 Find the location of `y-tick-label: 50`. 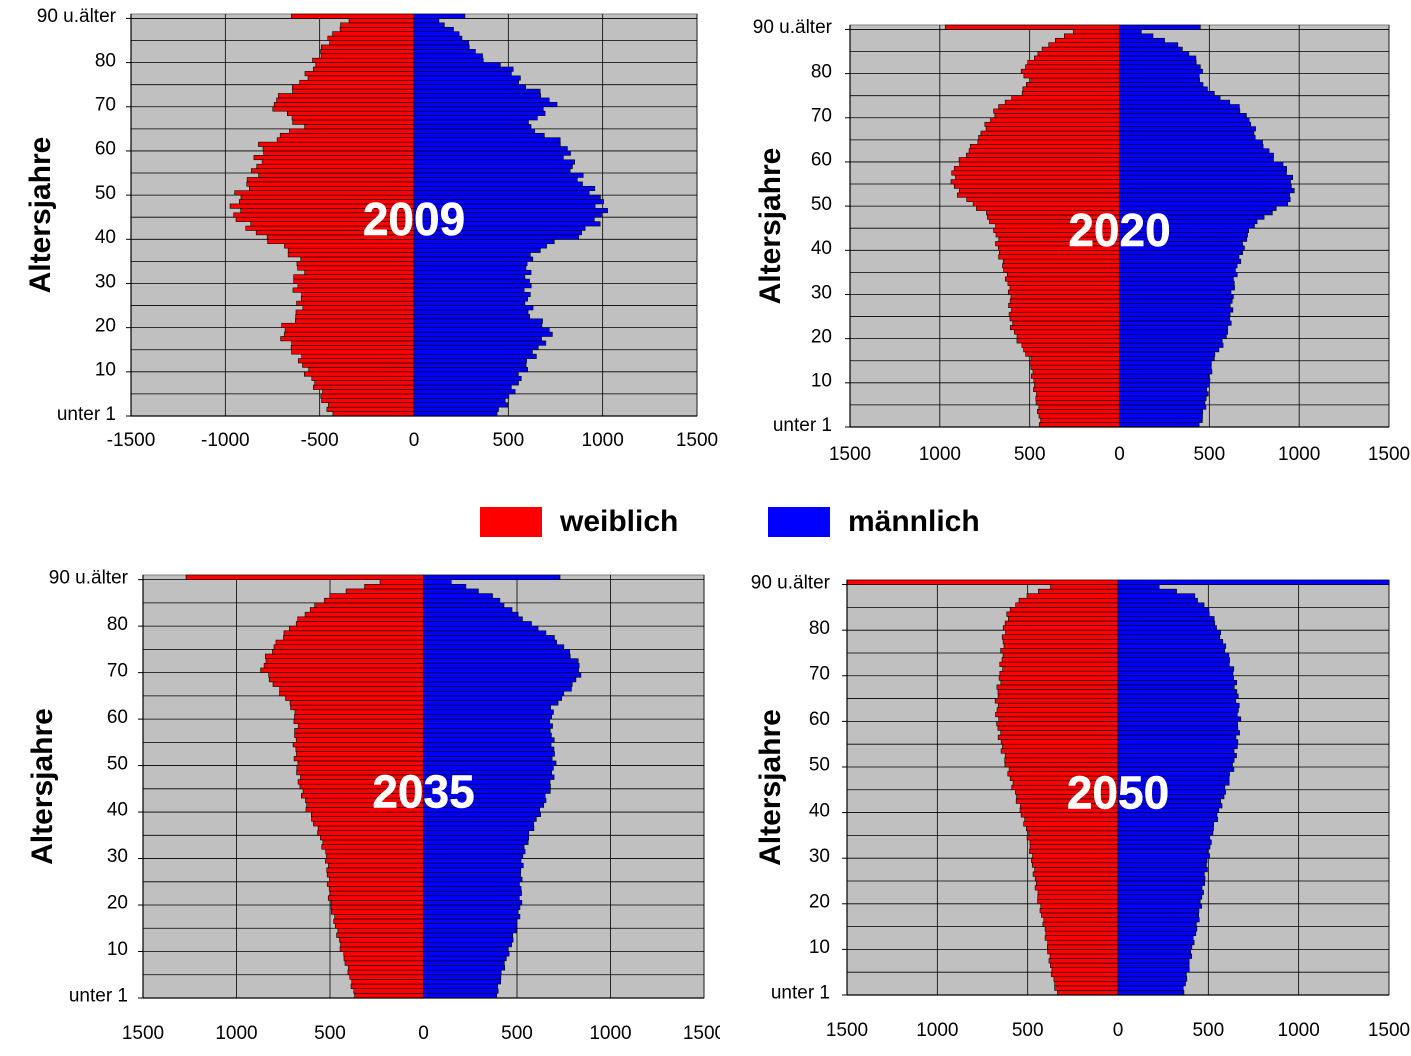

y-tick-label: 50 is located at coordinates (117, 763).